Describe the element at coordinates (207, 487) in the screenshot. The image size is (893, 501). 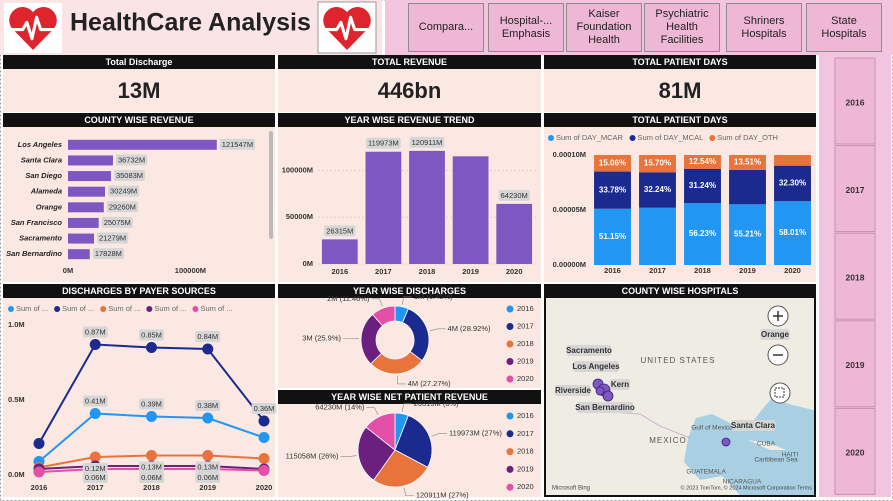
I see `x-tick-label: 2019` at that location.